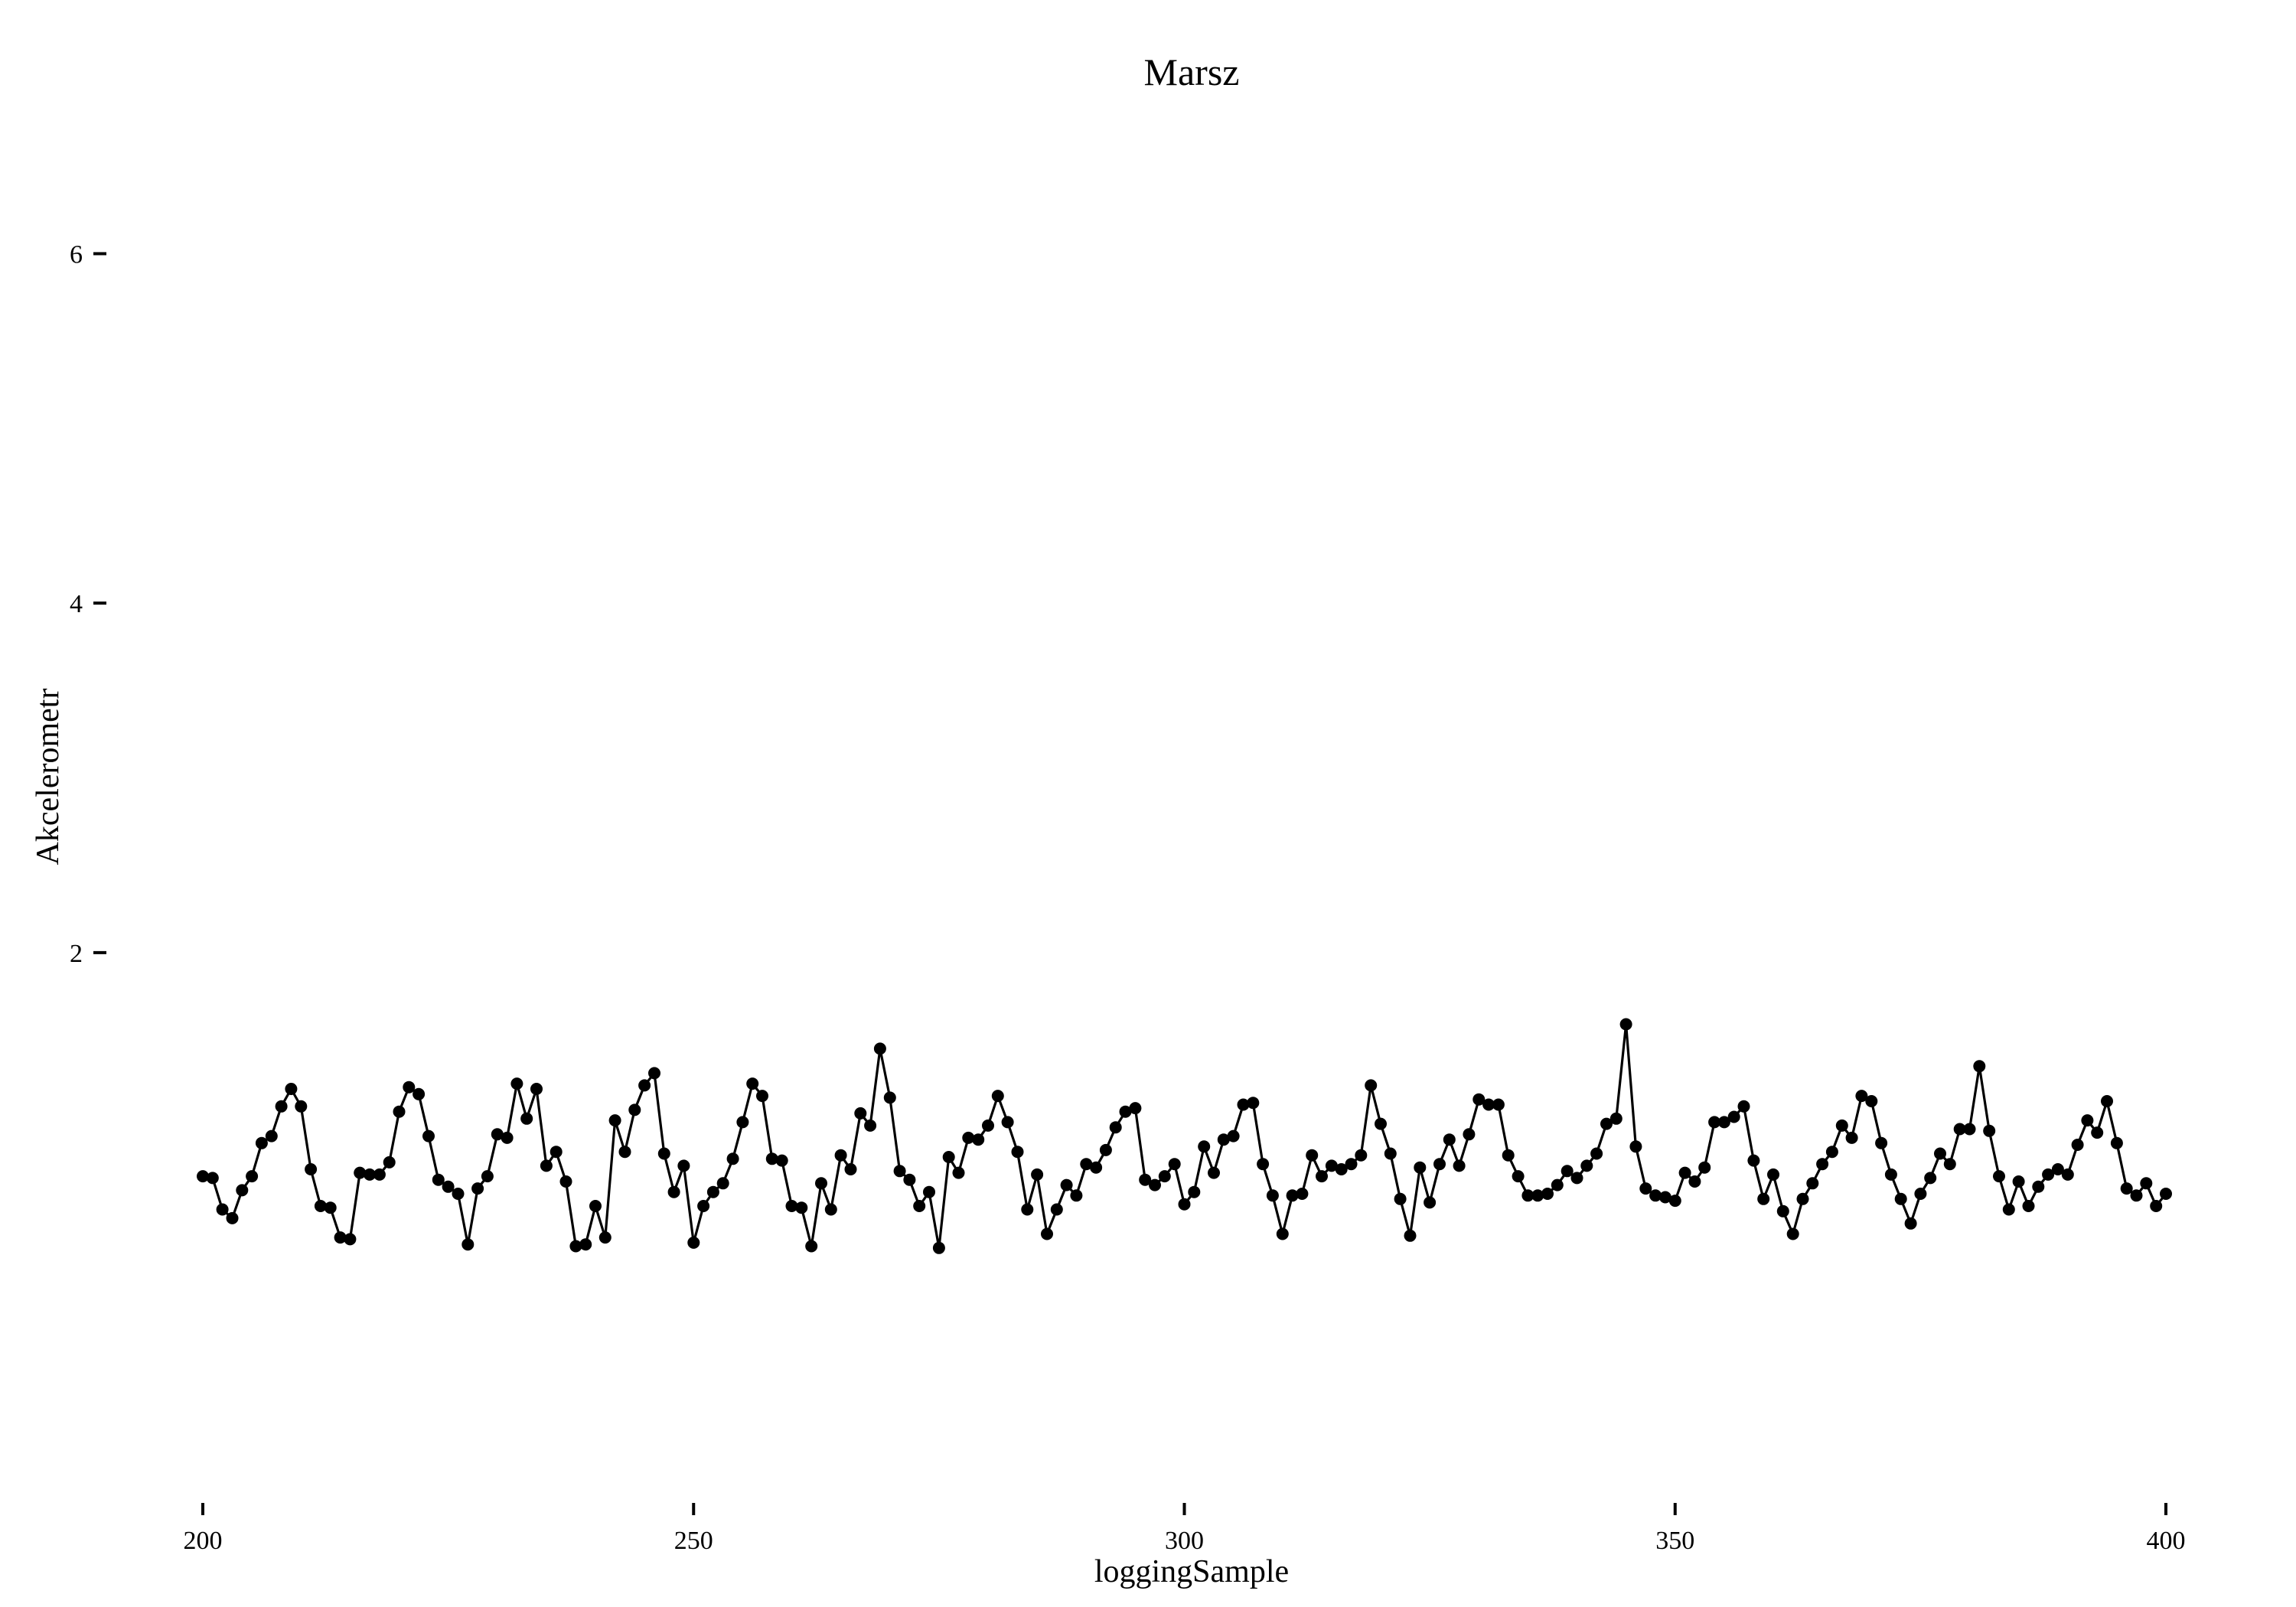 The image size is (2296, 1607). Describe the element at coordinates (76, 604) in the screenshot. I see `y-tick-label: 4` at that location.